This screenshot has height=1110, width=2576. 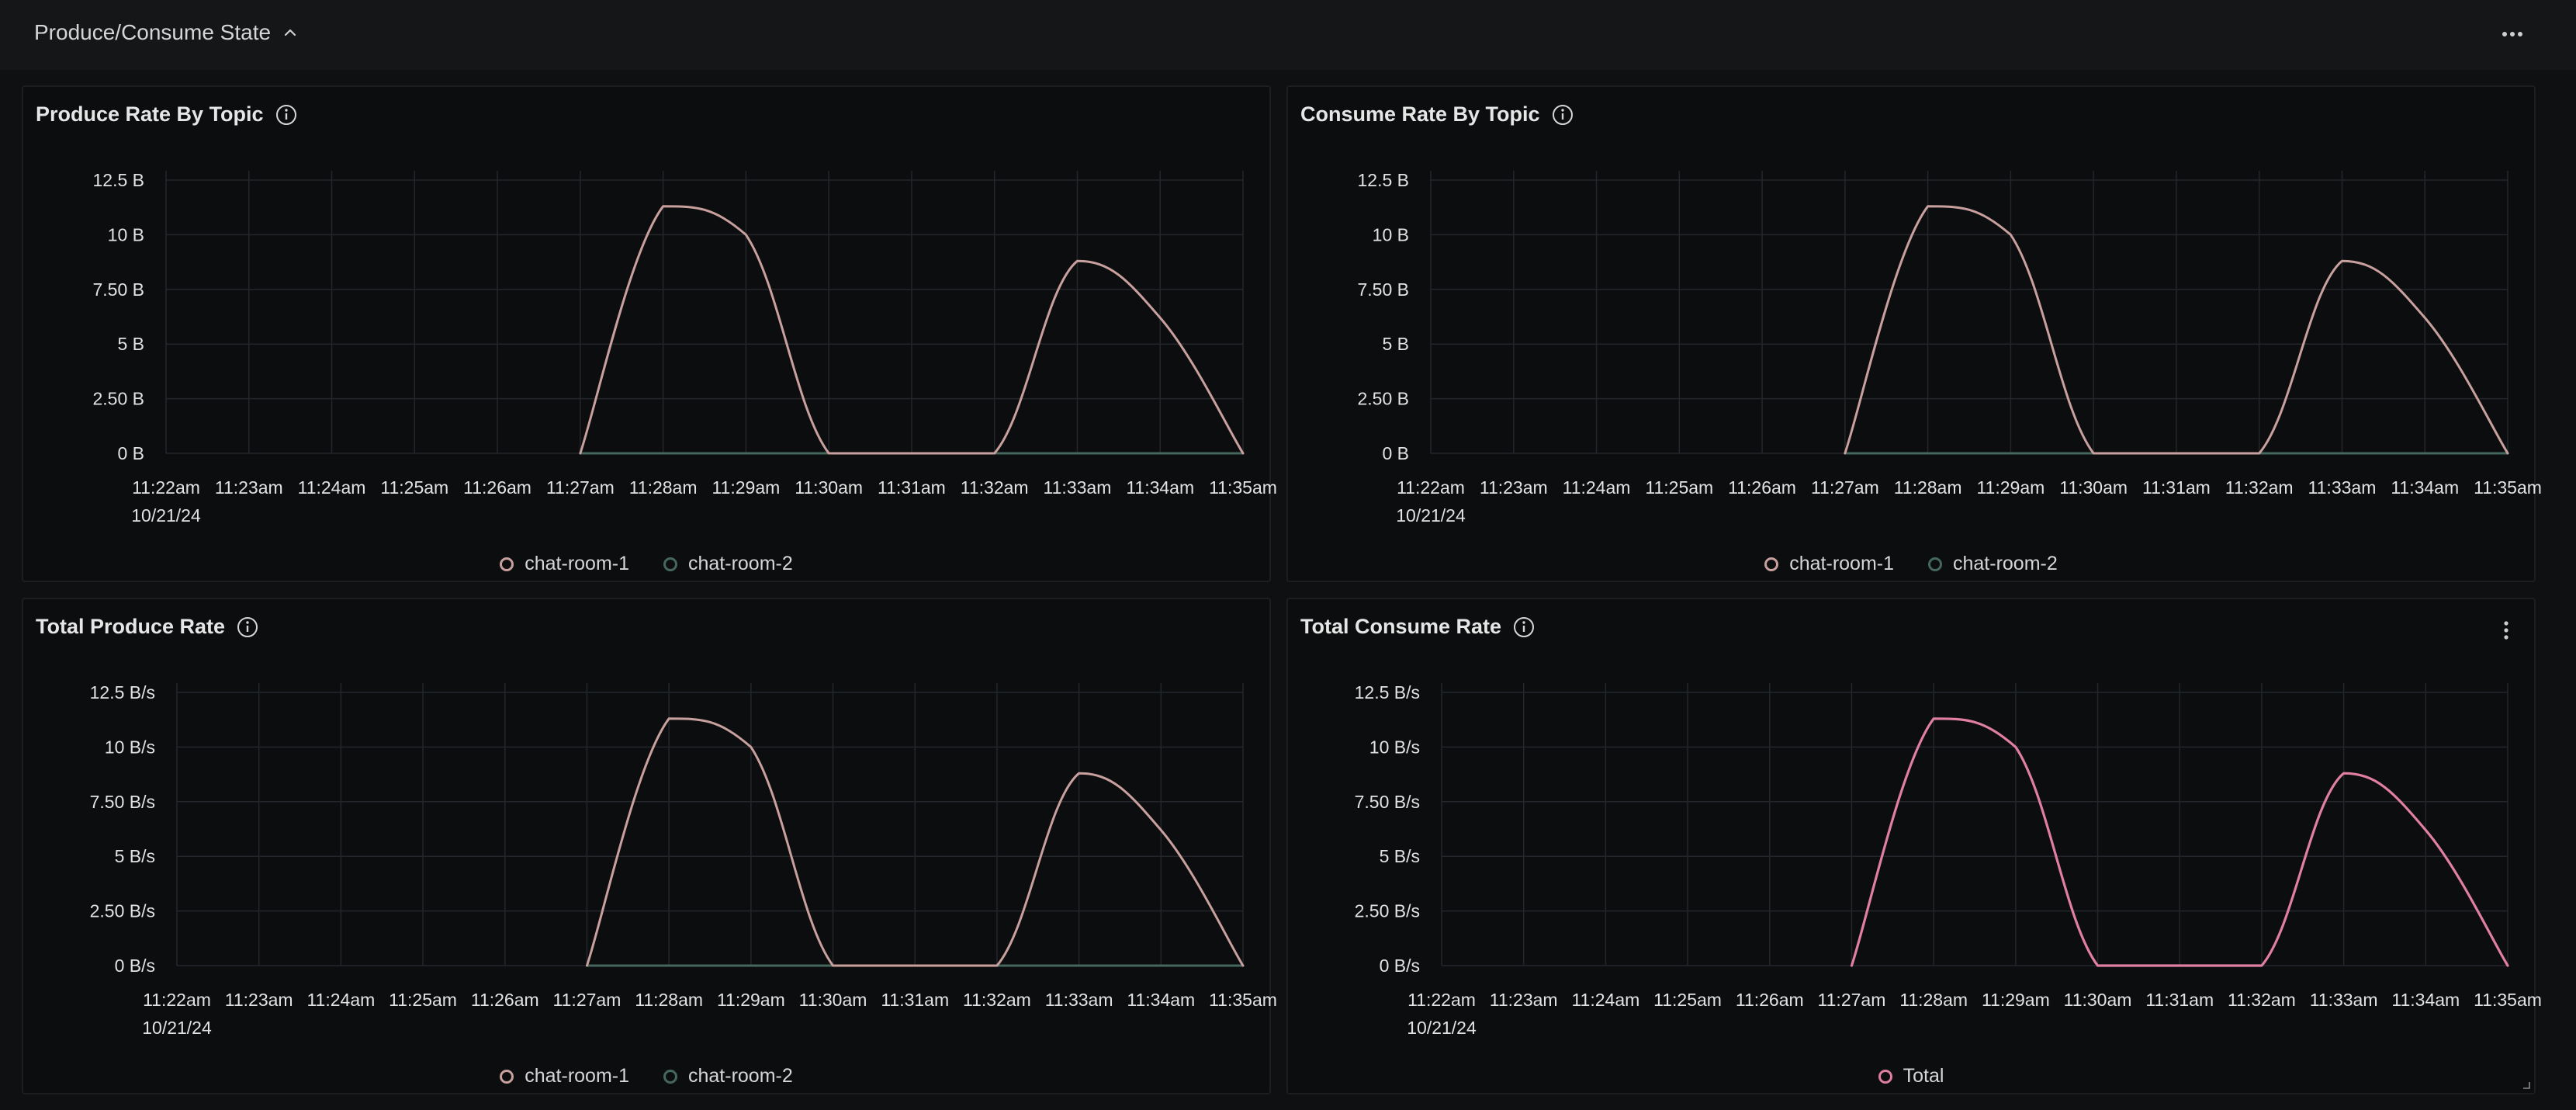 I want to click on panel-title-row: Consume Rate By Topic, so click(x=1437, y=114).